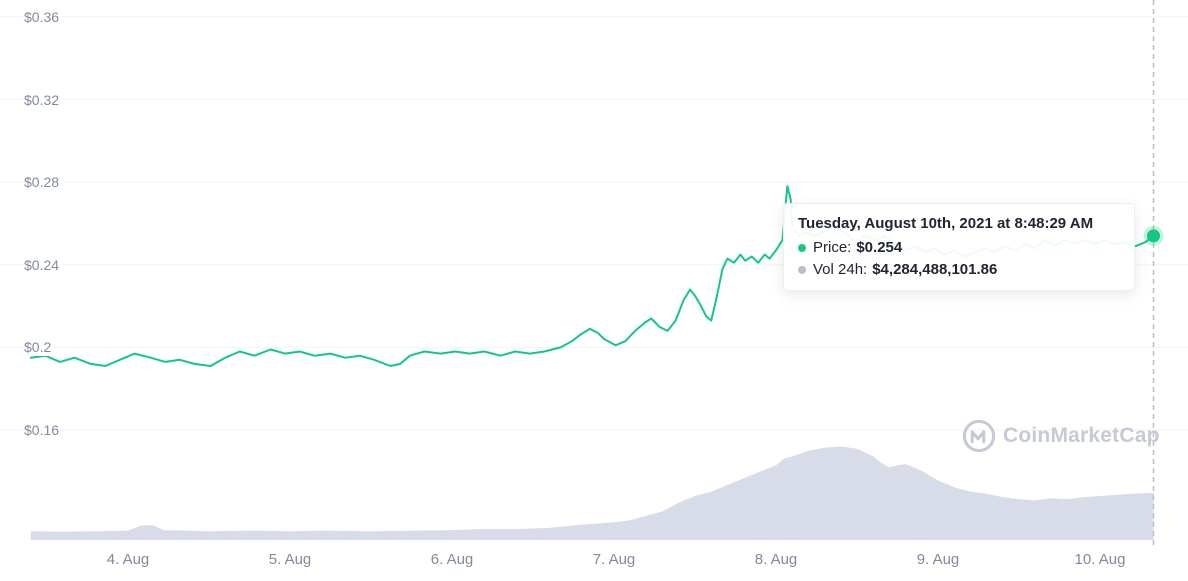 Image resolution: width=1188 pixels, height=581 pixels. I want to click on tooltip-price-row: Price: $0.254, so click(959, 247).